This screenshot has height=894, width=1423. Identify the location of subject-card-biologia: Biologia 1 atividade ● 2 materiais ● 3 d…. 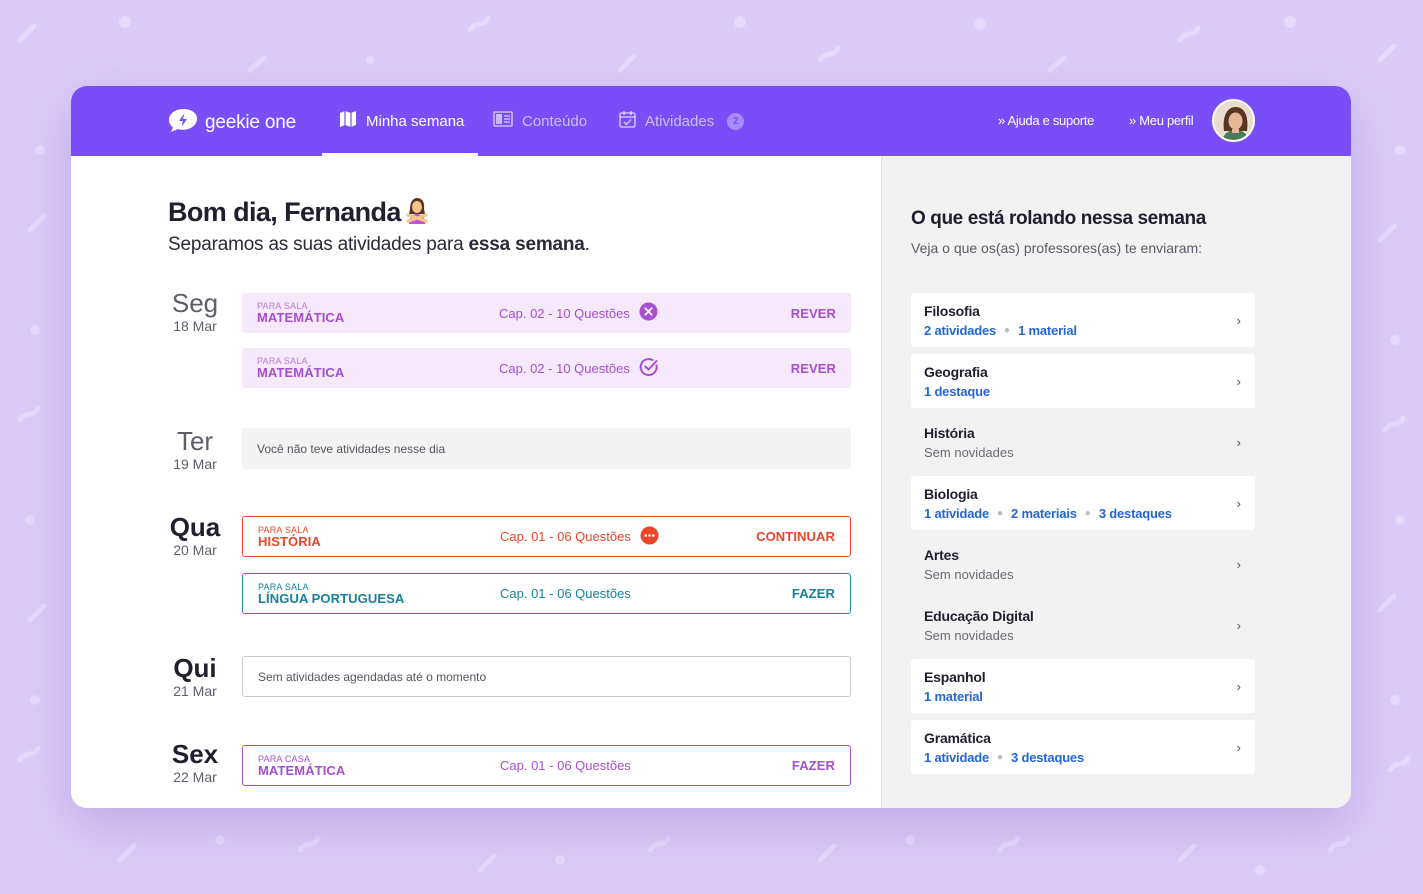
(1083, 503).